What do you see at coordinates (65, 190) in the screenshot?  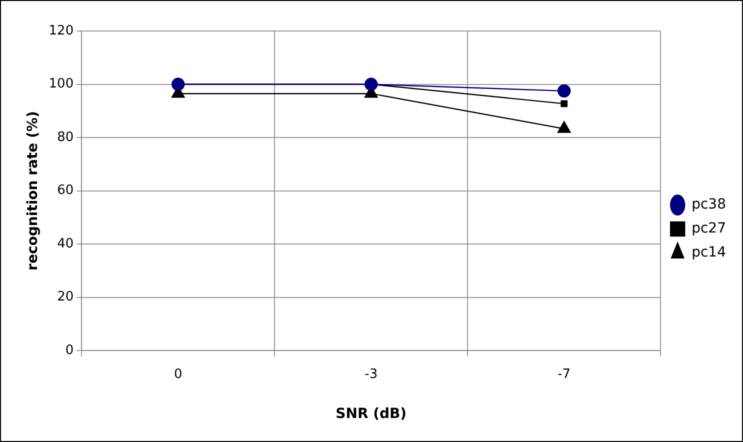 I see `y-tick-label: 60` at bounding box center [65, 190].